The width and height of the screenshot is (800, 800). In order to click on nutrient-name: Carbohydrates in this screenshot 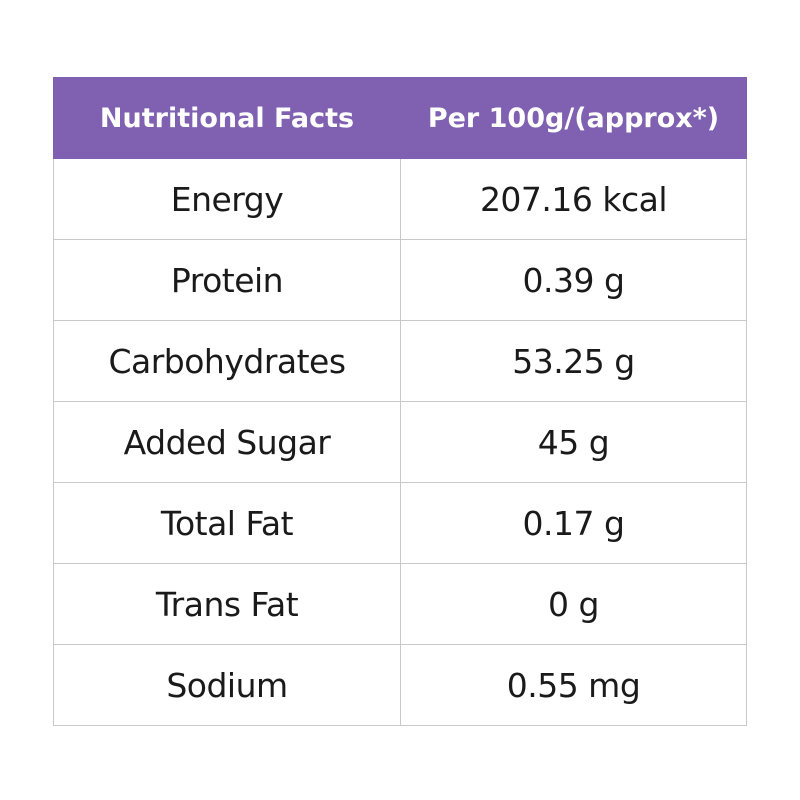, I will do `click(227, 361)`.